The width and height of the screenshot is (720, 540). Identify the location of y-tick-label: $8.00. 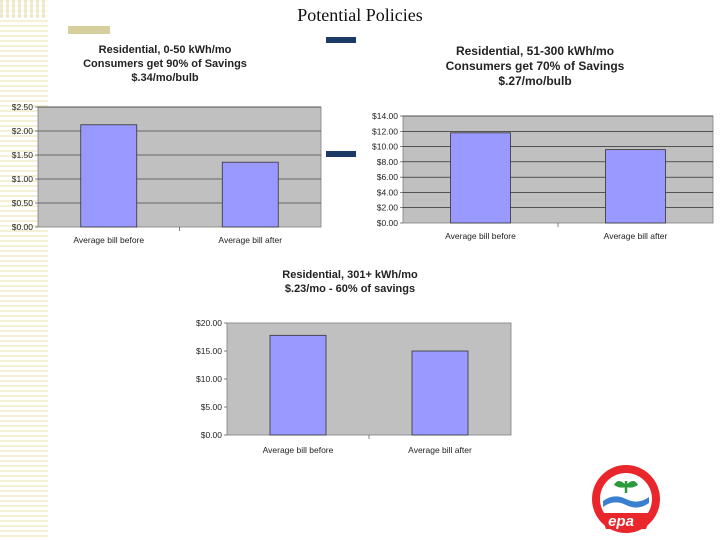
(388, 162).